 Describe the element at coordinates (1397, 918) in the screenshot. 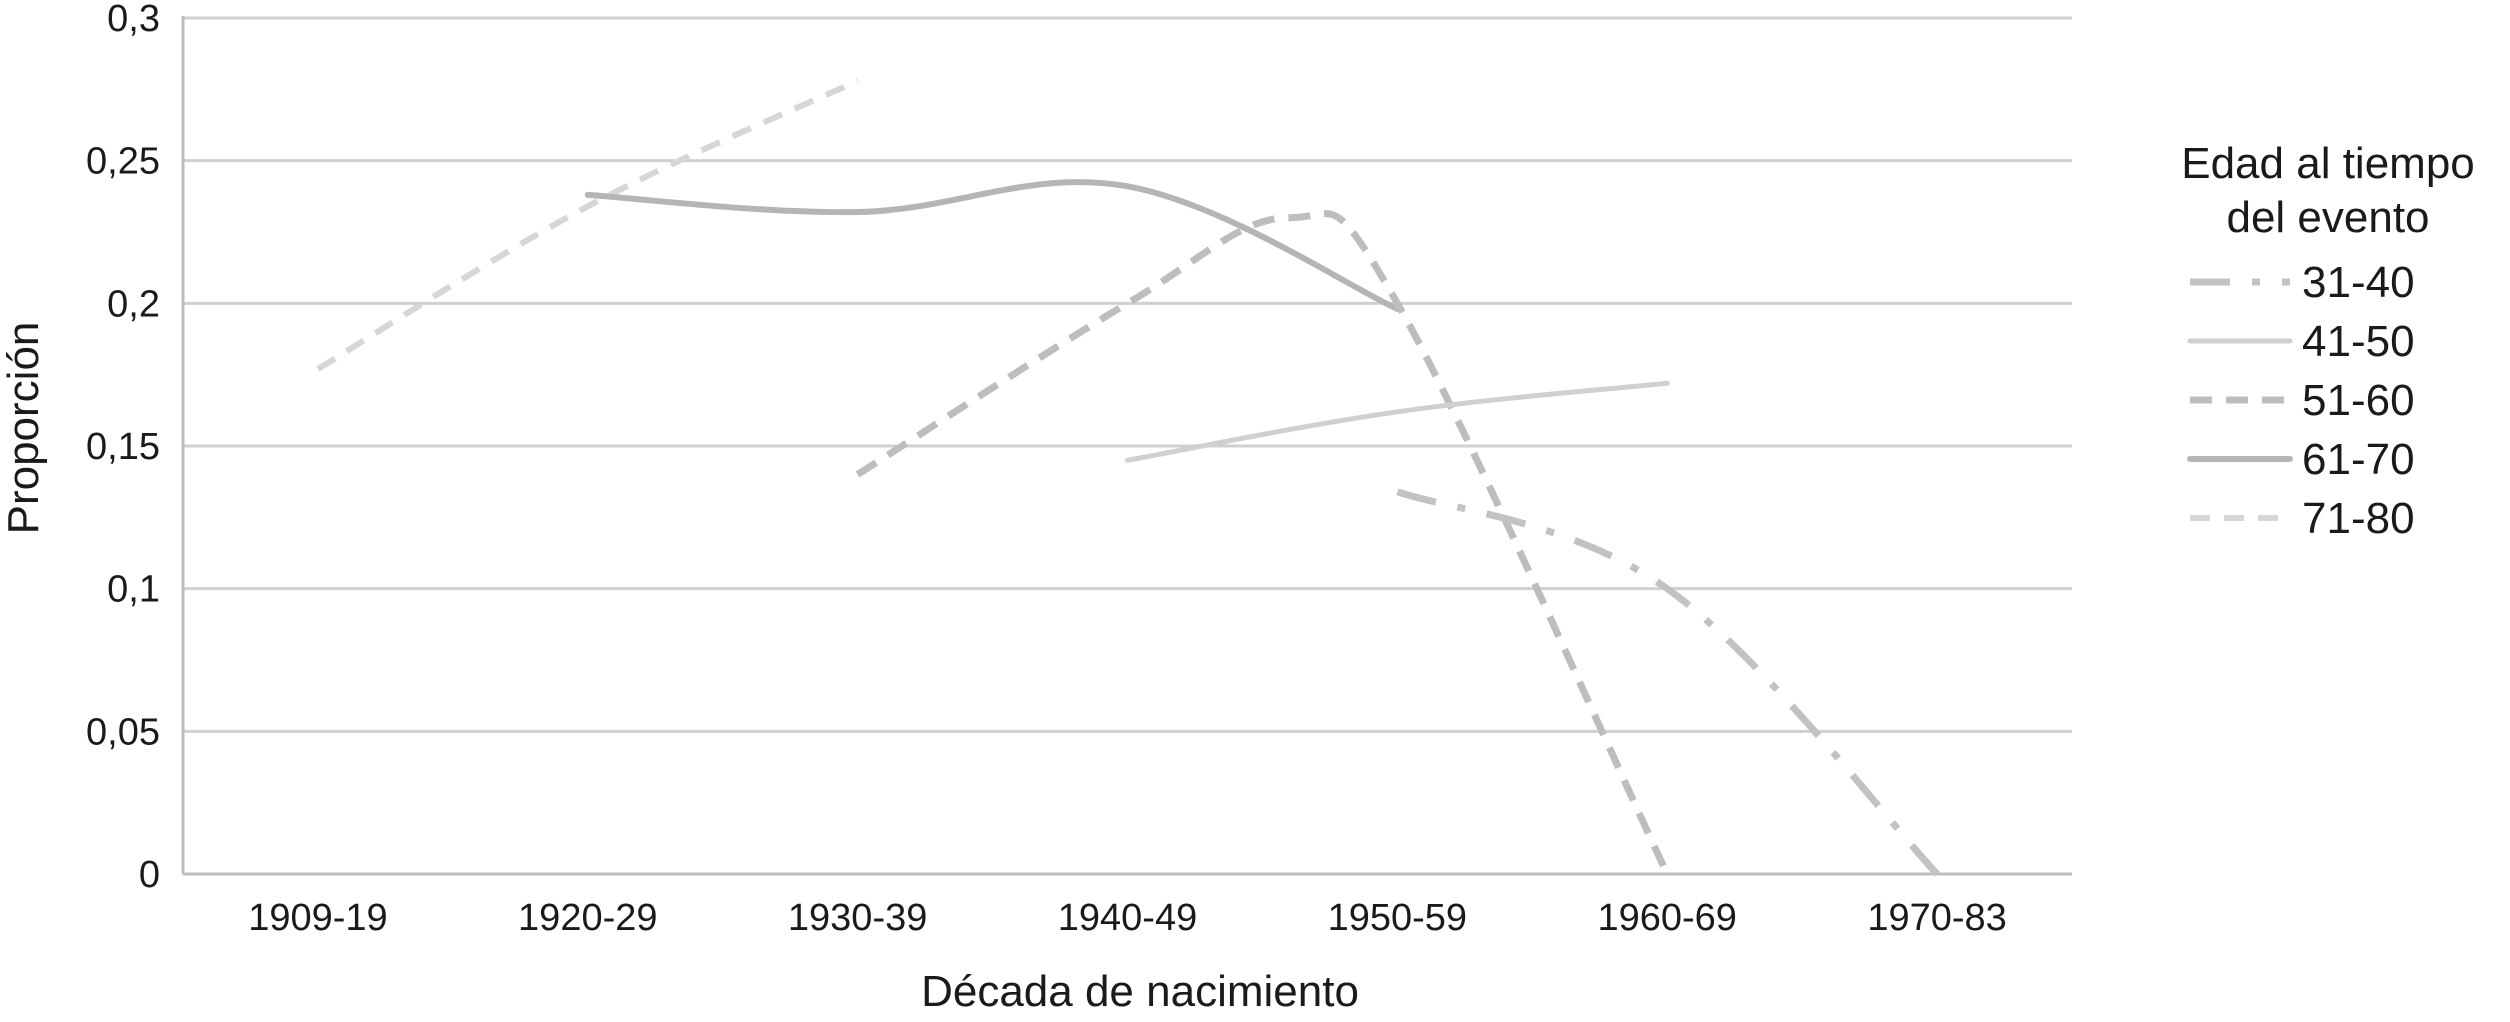

I see `x-tick-label: 1950-59` at that location.